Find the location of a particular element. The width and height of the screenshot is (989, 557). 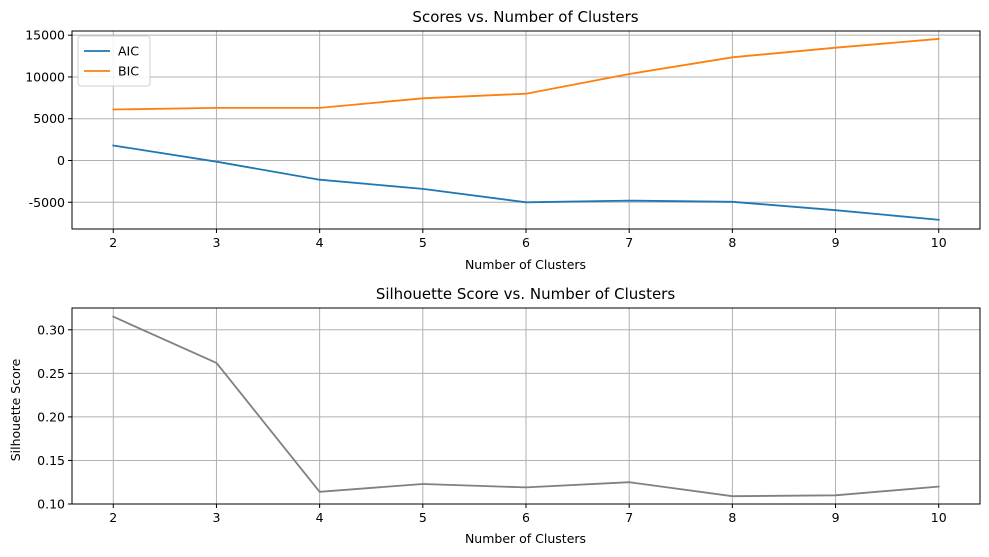

y-tick-label: 5000 is located at coordinates (49, 118).